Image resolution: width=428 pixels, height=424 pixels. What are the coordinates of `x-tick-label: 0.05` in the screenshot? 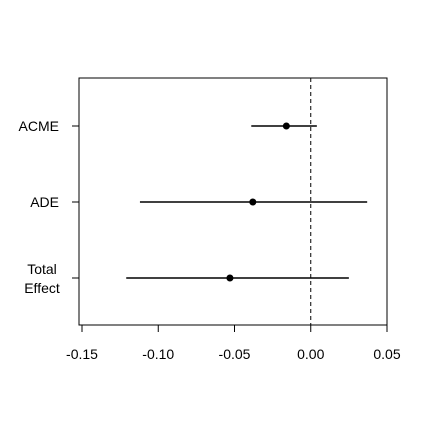 It's located at (386, 354).